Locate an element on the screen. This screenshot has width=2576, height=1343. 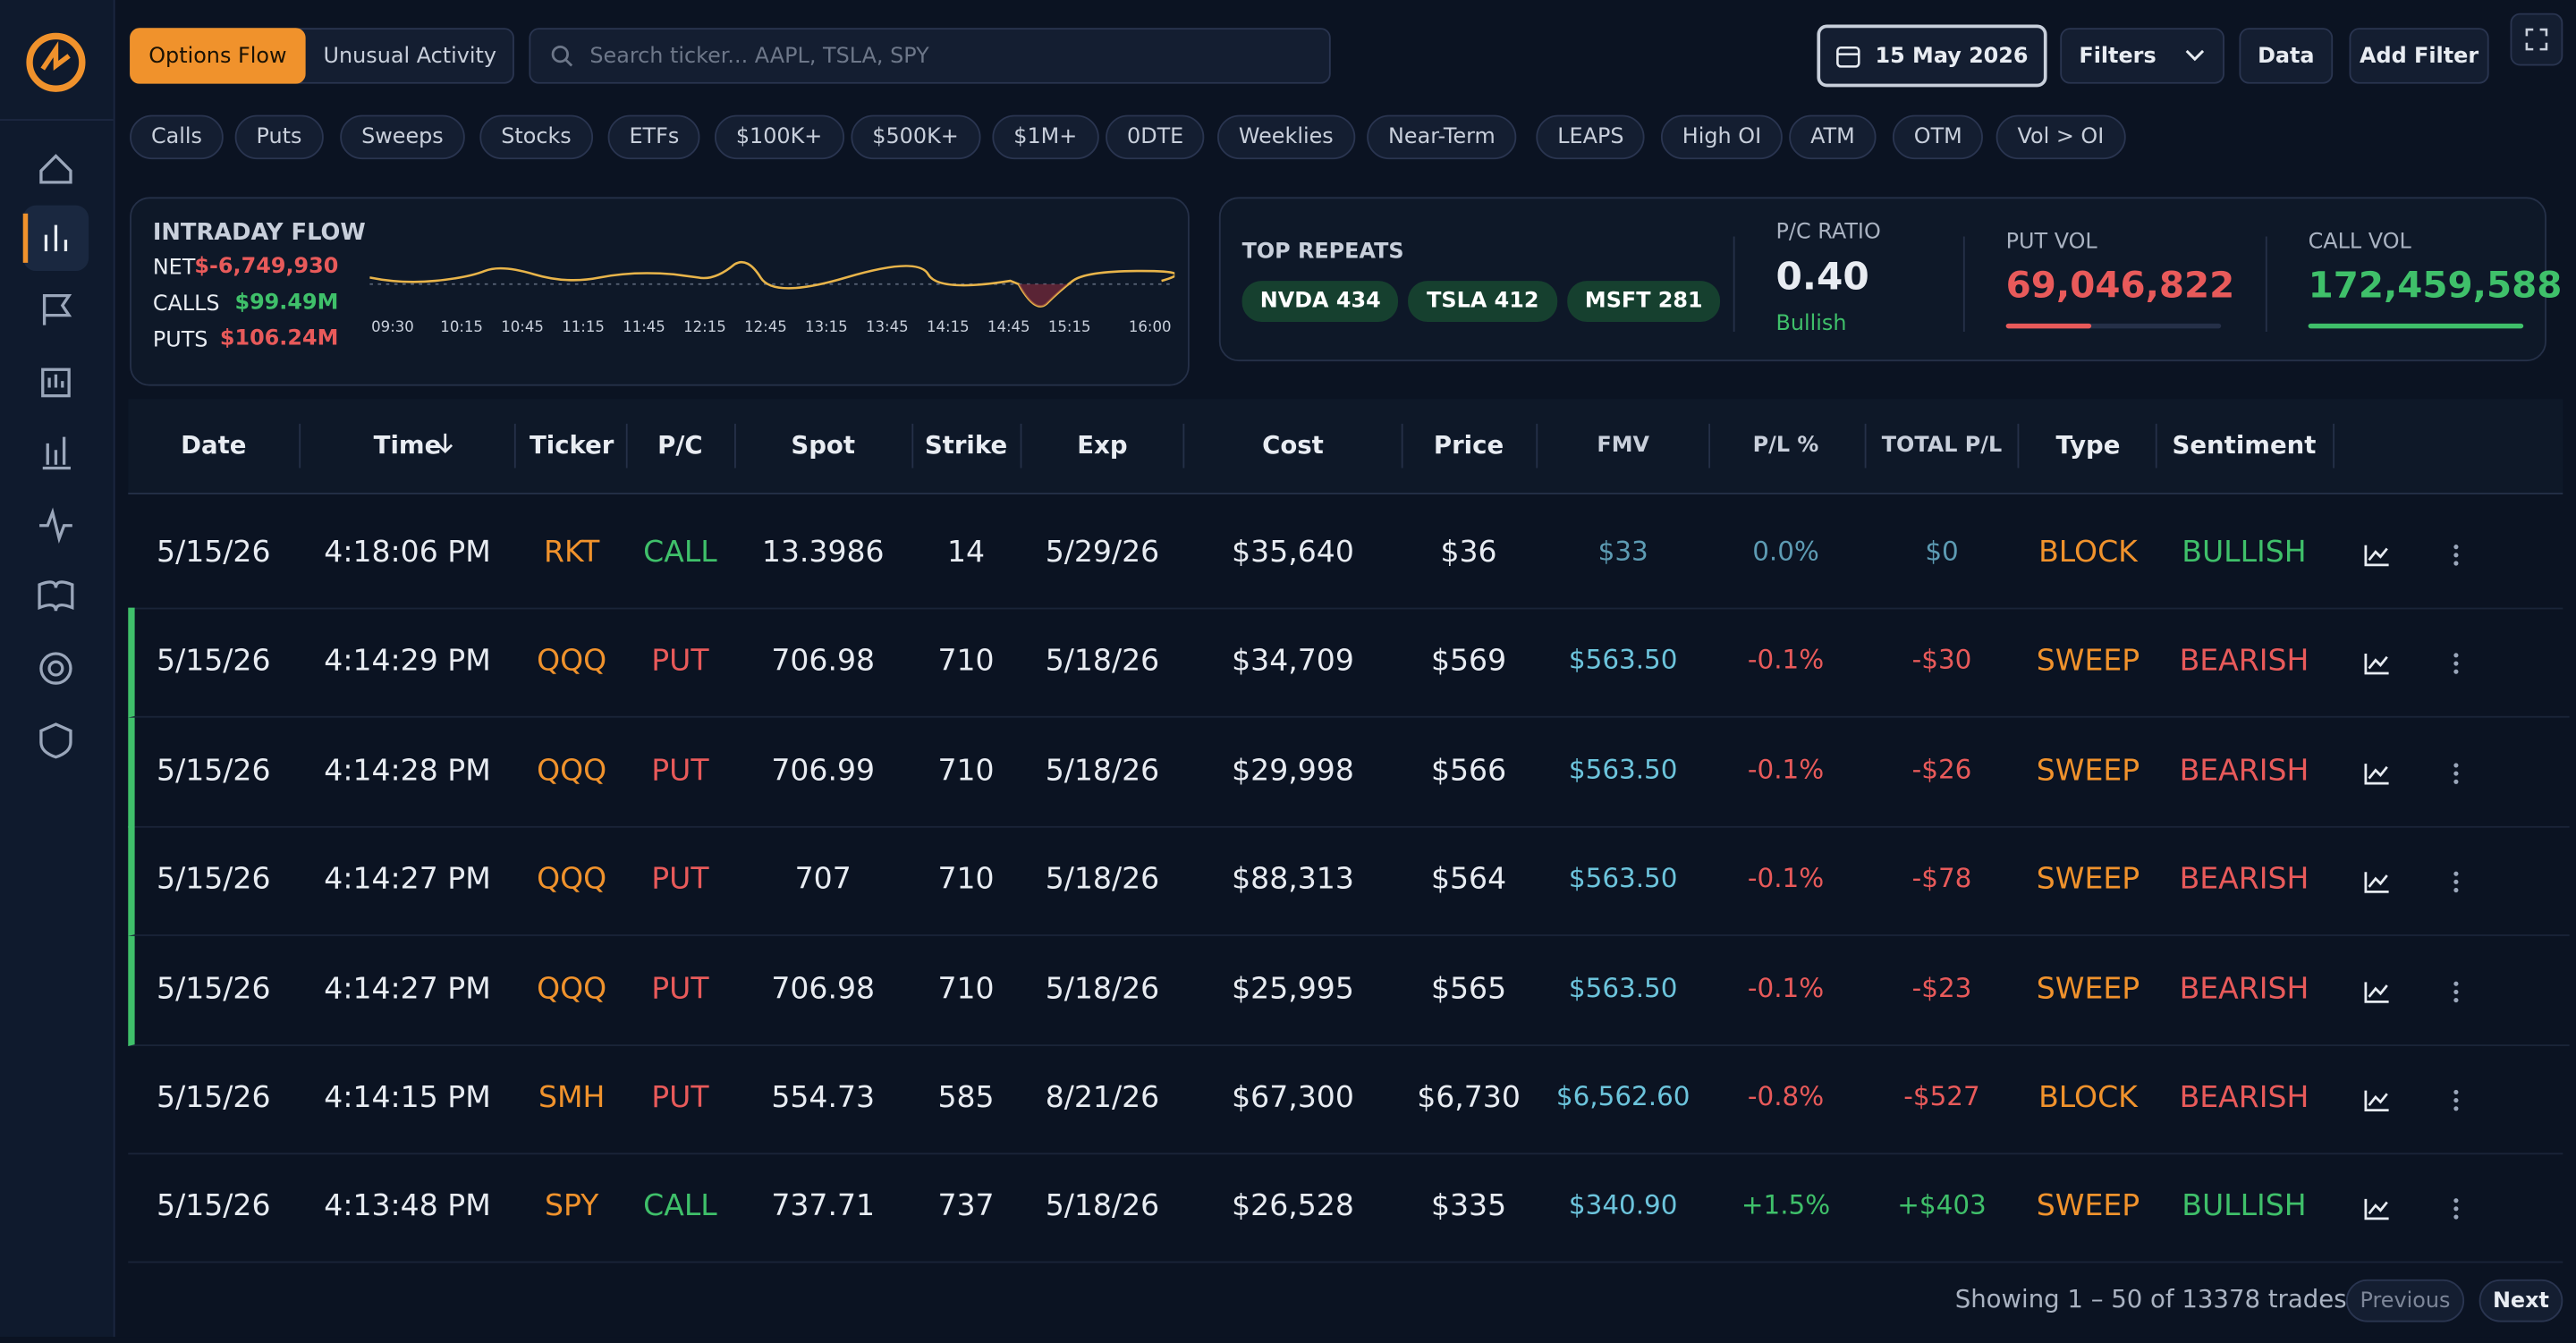
column-header: Time is located at coordinates (407, 445).